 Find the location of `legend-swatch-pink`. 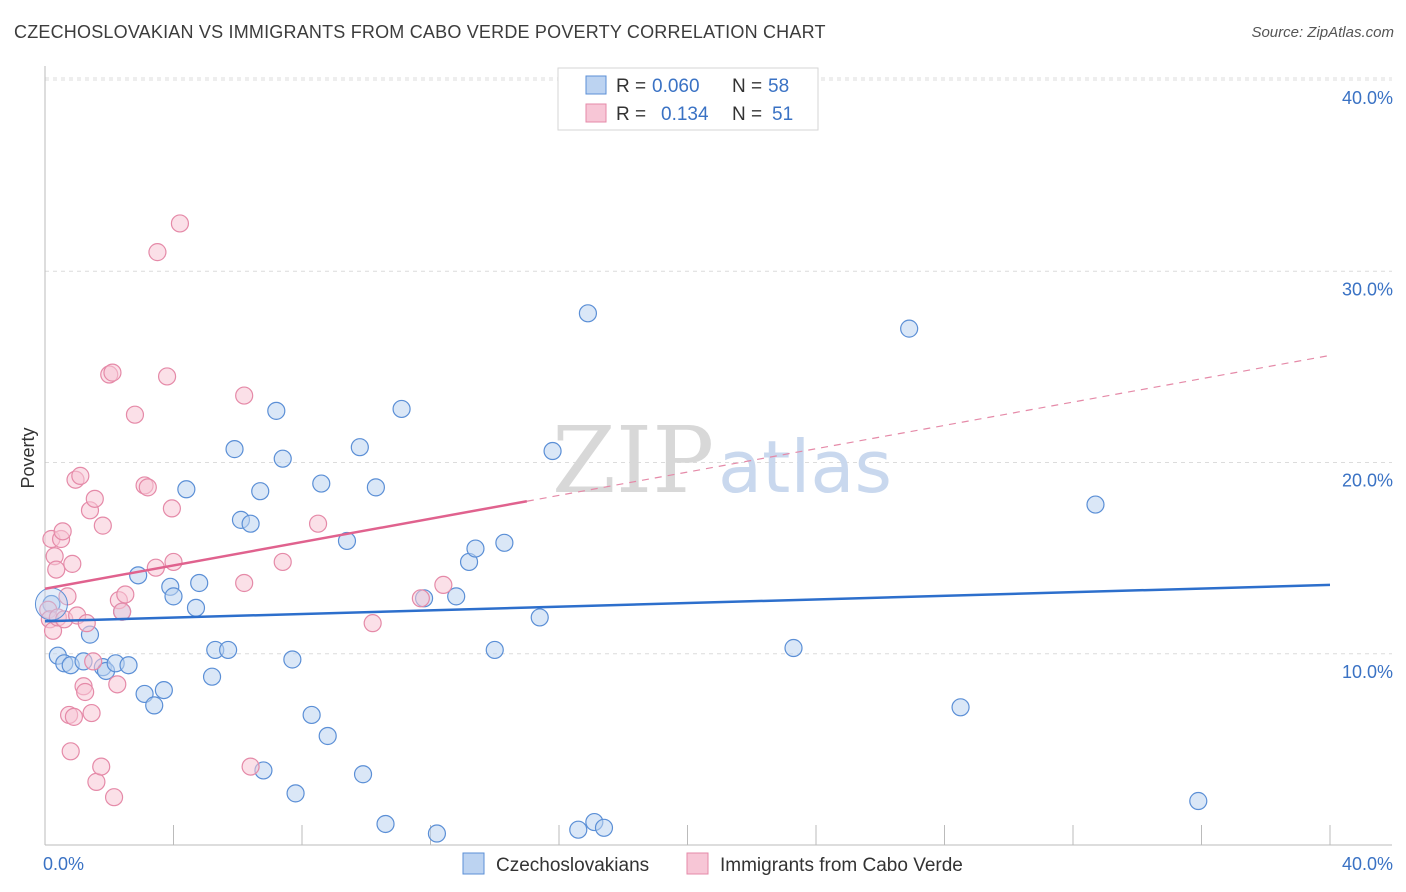

legend-swatch-pink is located at coordinates (596, 113).